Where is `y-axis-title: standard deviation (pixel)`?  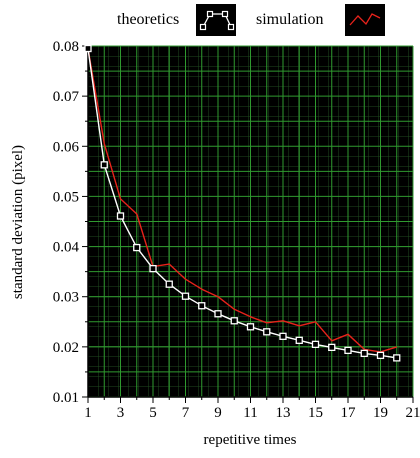
y-axis-title: standard deviation (pixel) is located at coordinates (18, 222).